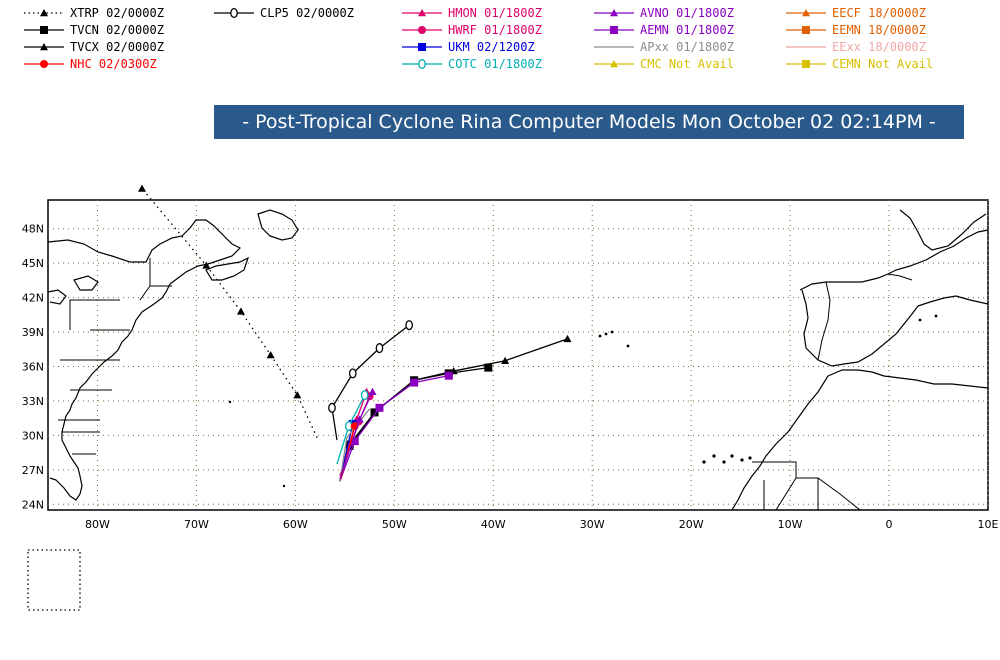 The image size is (1000, 660). Describe the element at coordinates (860, 440) in the screenshot. I see `africa-coast` at that location.